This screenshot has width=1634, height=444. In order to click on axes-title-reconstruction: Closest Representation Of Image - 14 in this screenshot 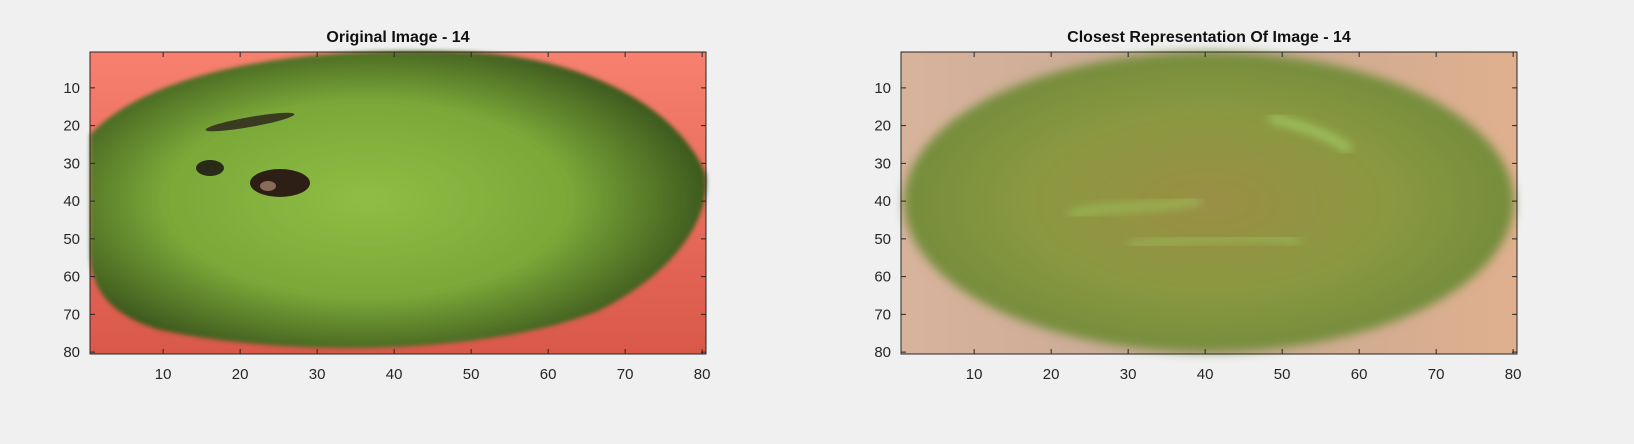, I will do `click(1209, 37)`.